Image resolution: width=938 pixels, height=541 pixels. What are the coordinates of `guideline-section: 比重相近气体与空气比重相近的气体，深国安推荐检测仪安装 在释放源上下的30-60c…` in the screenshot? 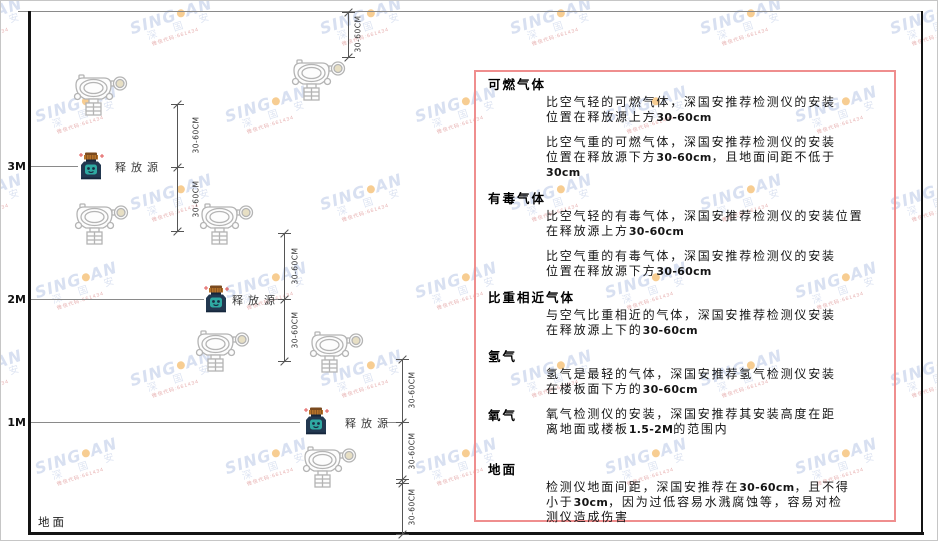 It's located at (687, 313).